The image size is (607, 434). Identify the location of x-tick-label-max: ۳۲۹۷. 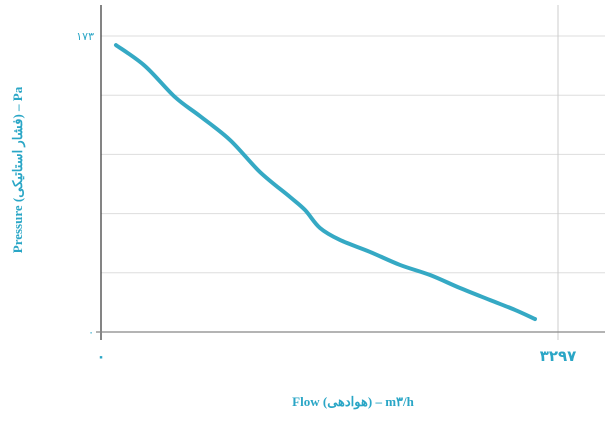
(558, 356).